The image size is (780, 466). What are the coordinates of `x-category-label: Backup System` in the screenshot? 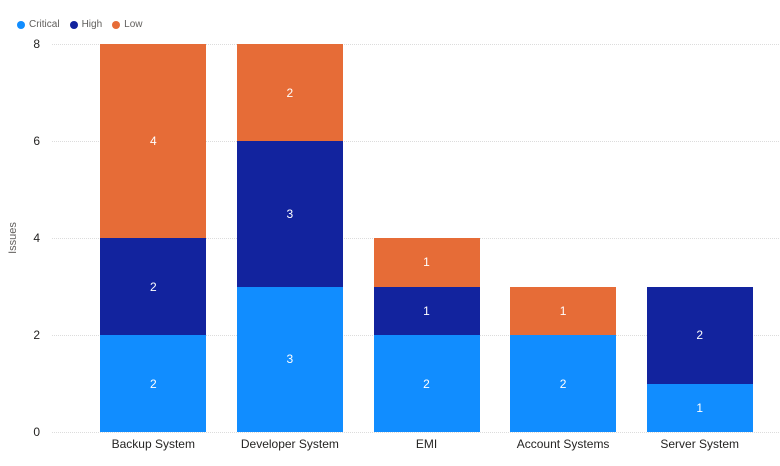 It's located at (153, 444).